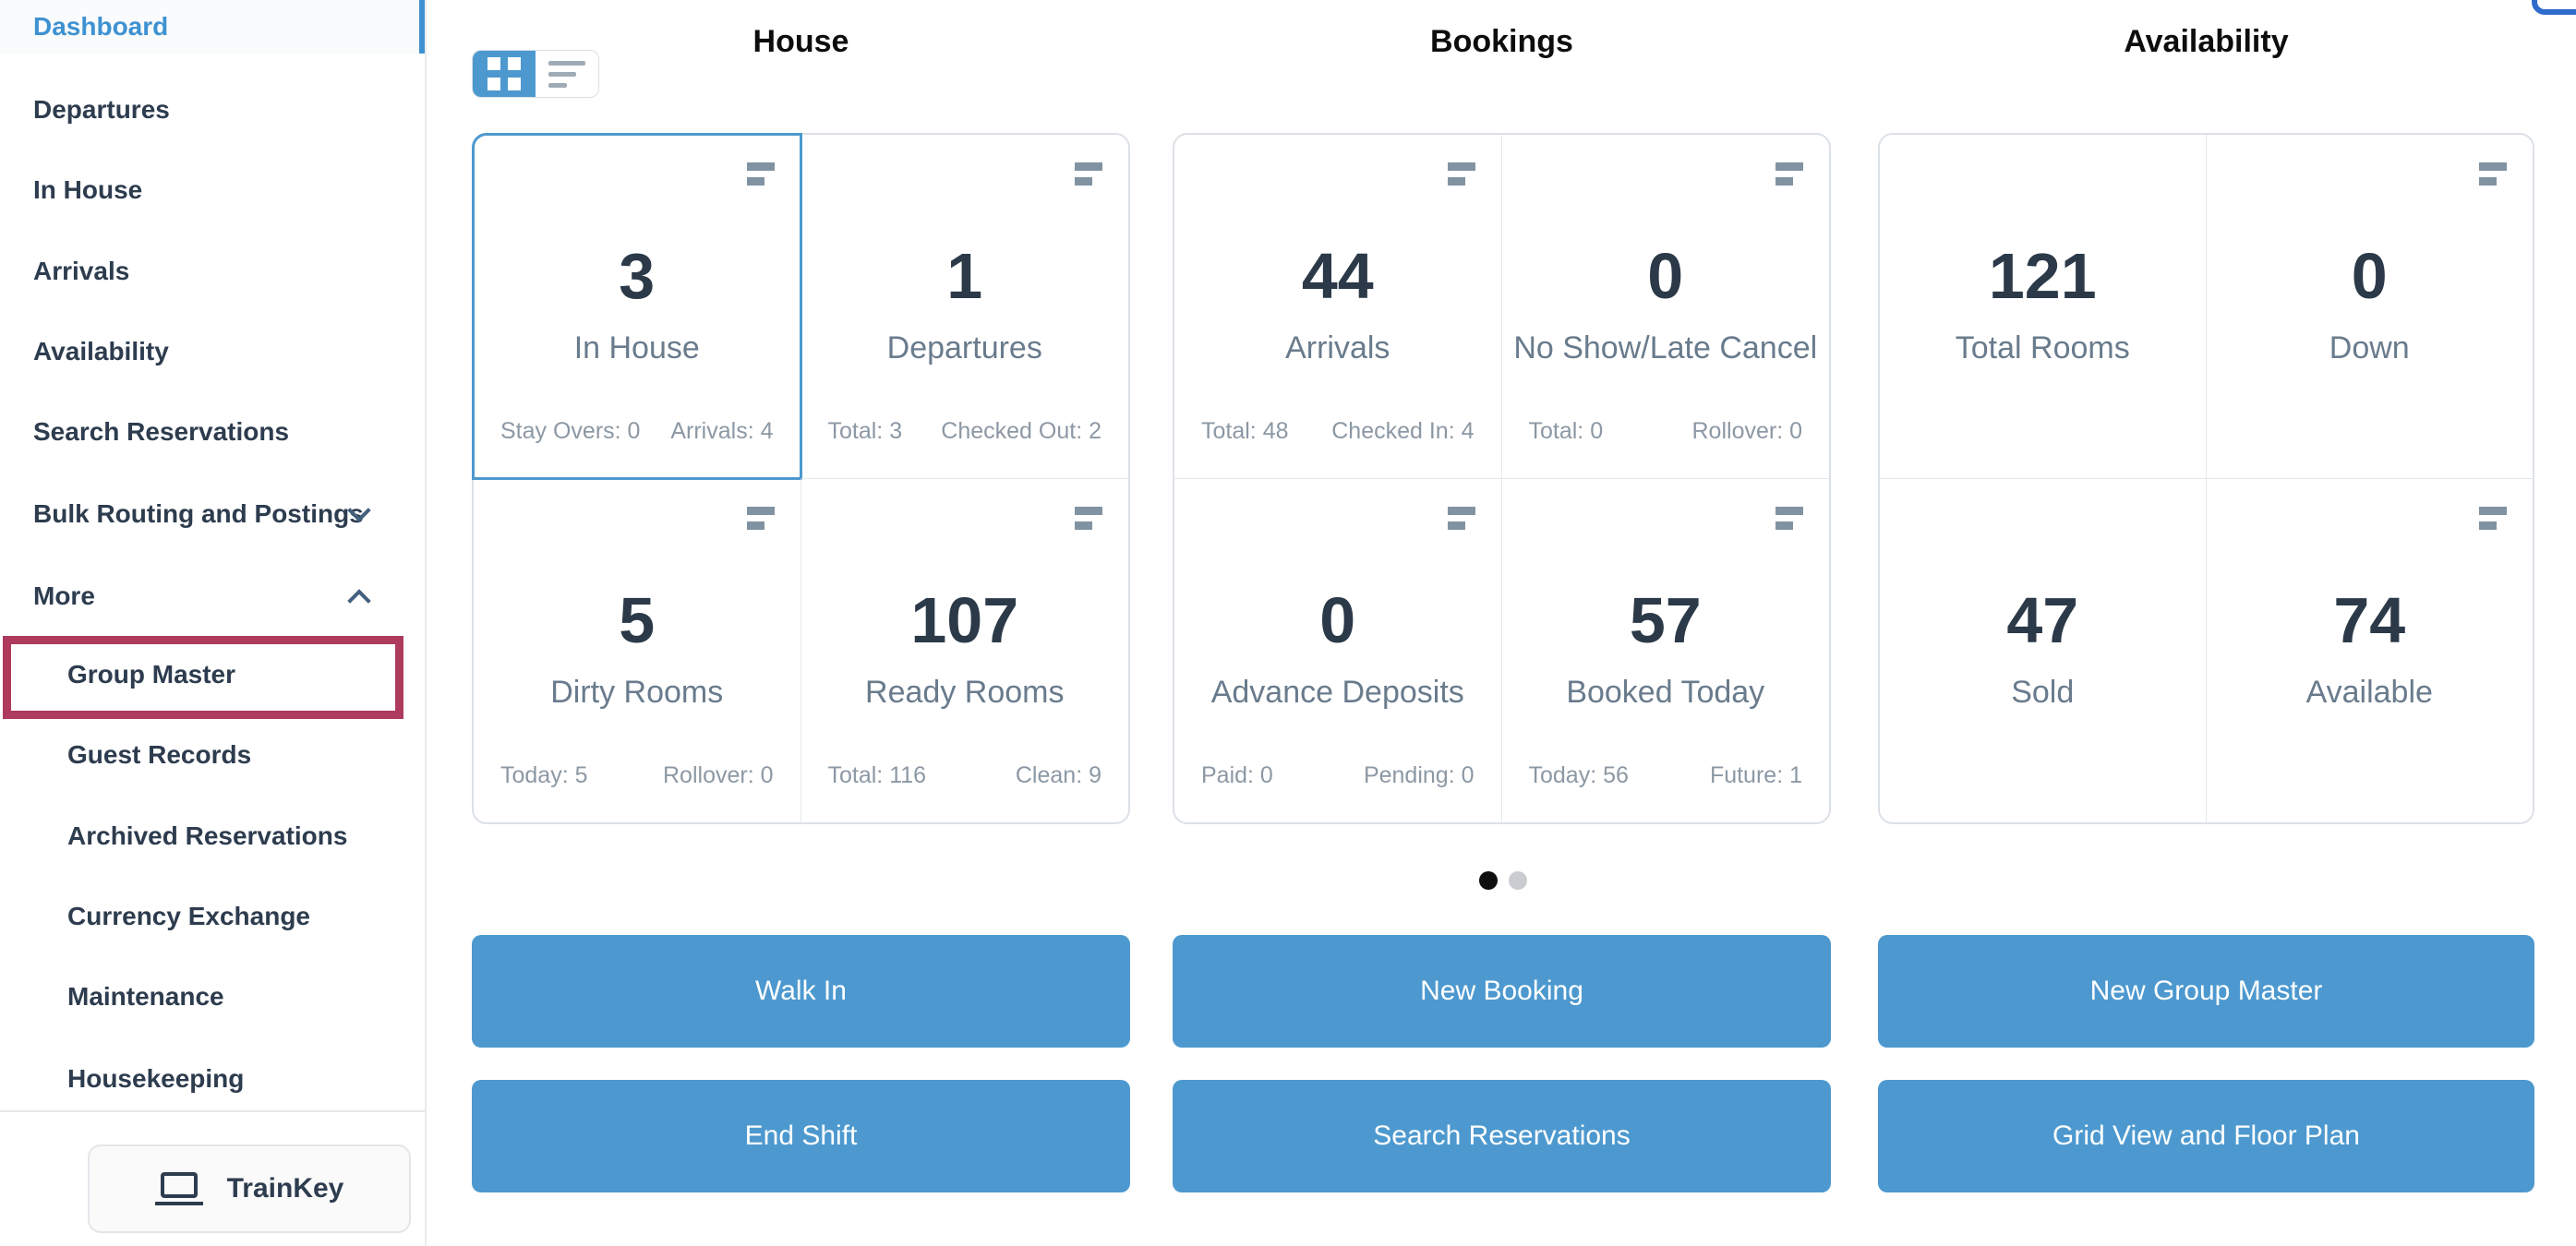  Describe the element at coordinates (212, 191) in the screenshot. I see `sidebar-item-in-house: In House` at that location.